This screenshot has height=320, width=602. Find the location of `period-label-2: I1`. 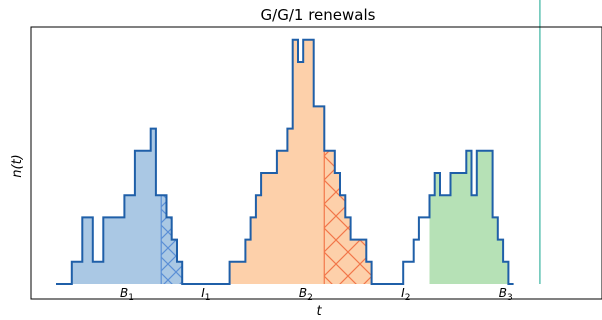

period-label-2: I1 is located at coordinates (205, 294).